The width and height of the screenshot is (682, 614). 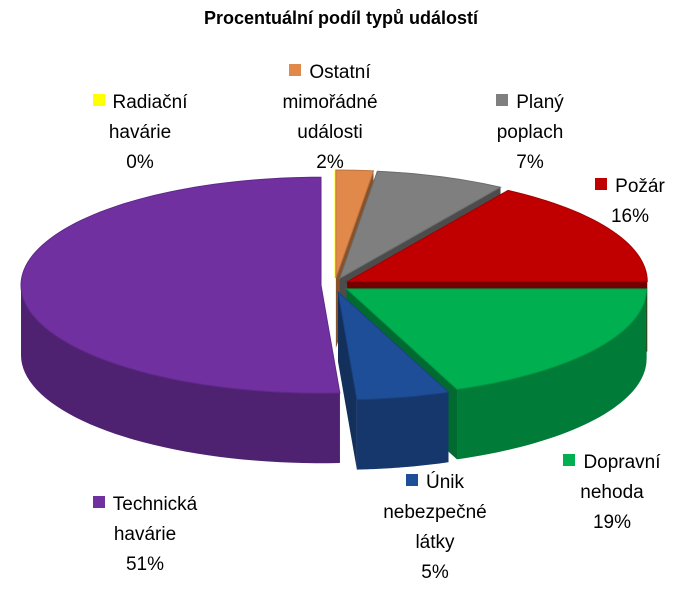 What do you see at coordinates (530, 117) in the screenshot?
I see `legend-label: Planý poplach` at bounding box center [530, 117].